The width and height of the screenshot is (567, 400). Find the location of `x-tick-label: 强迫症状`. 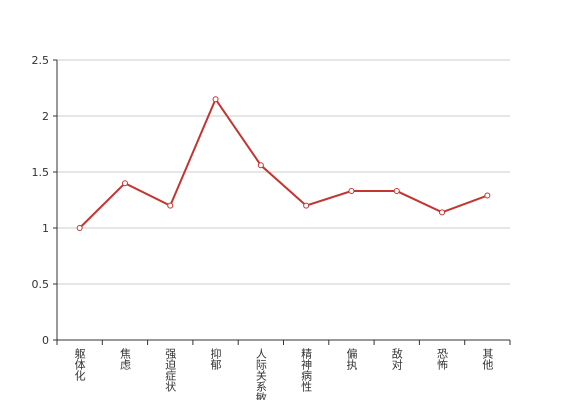

x-tick-label: 强迫症状 is located at coordinates (170, 370).